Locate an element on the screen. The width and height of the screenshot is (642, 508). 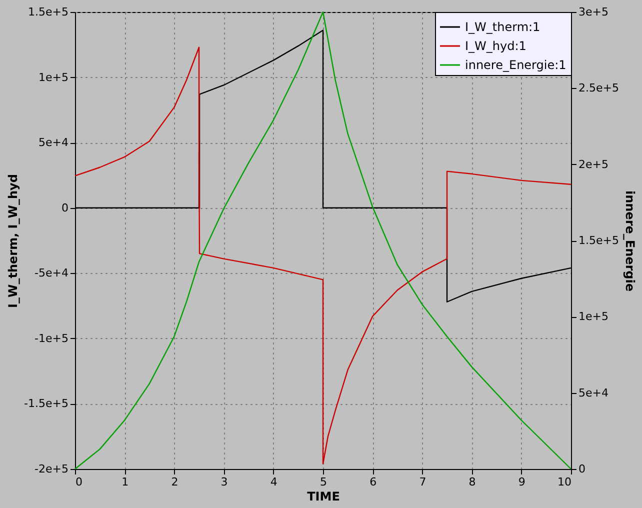
x-tick-label: 8 is located at coordinates (472, 482).